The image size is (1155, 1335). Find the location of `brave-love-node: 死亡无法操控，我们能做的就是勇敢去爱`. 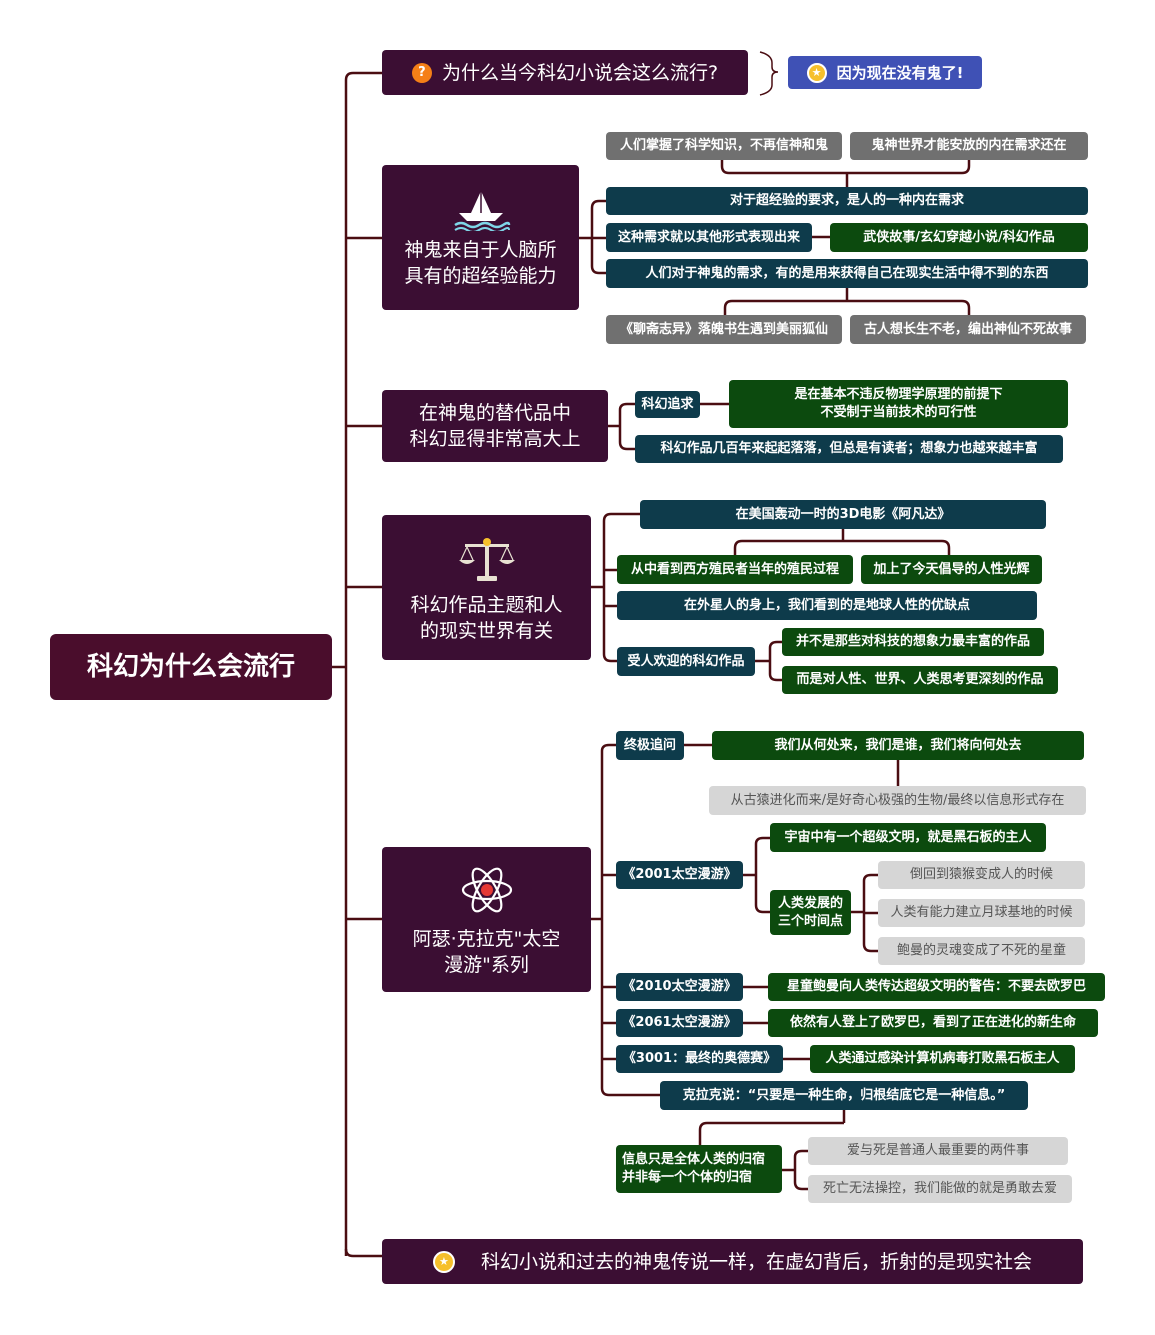

brave-love-node: 死亡无法操控，我们能做的就是勇敢去爱 is located at coordinates (940, 1189).